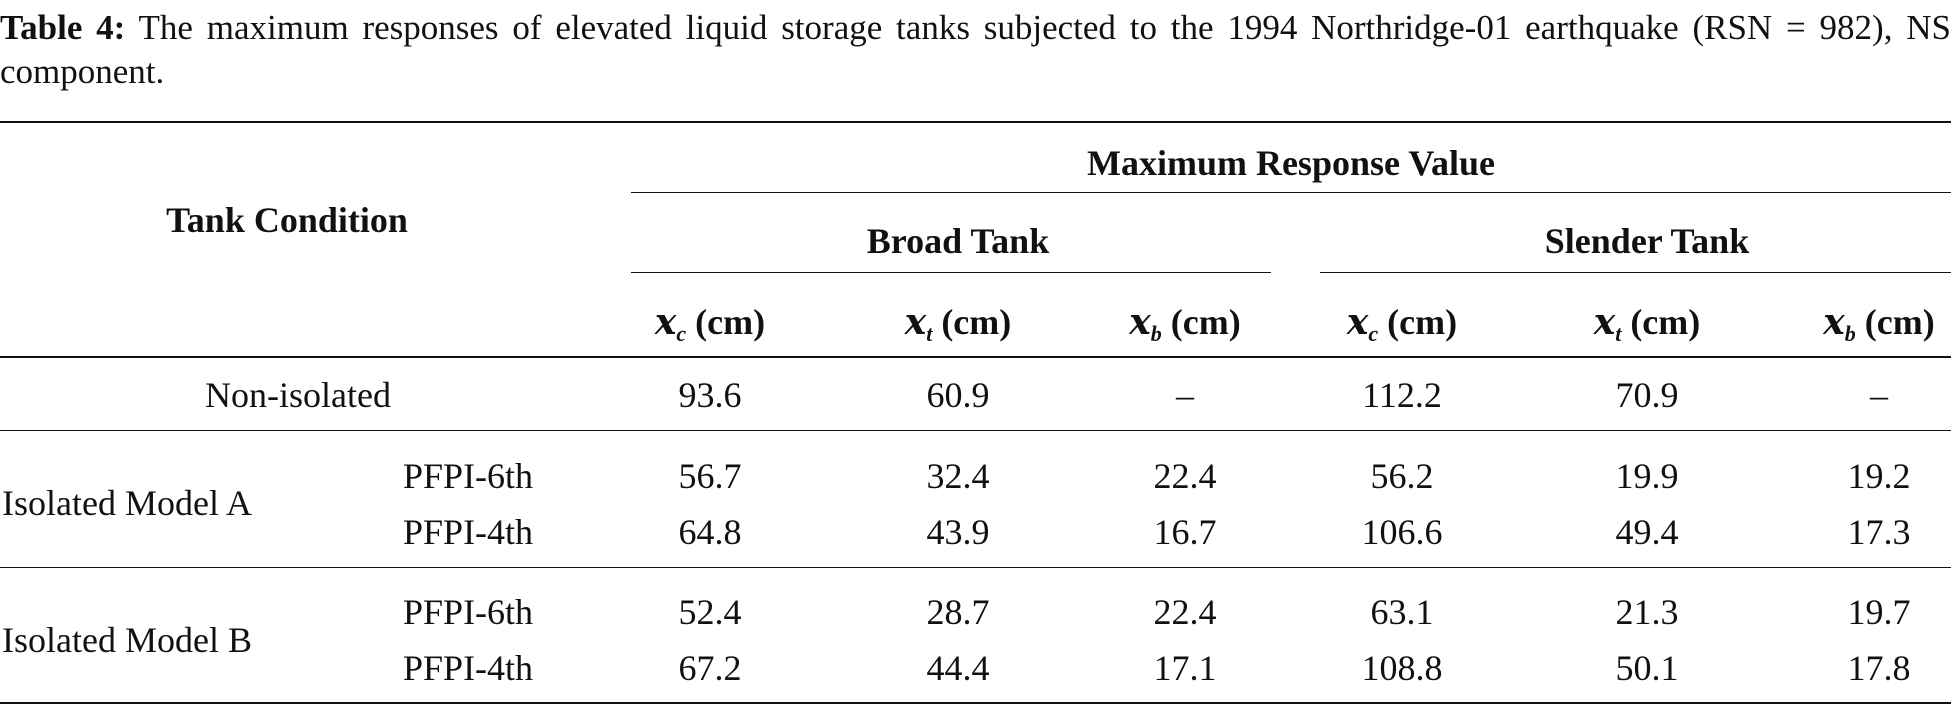 The width and height of the screenshot is (1951, 706). I want to click on broad-tank-header: Broad Tank, so click(958, 241).